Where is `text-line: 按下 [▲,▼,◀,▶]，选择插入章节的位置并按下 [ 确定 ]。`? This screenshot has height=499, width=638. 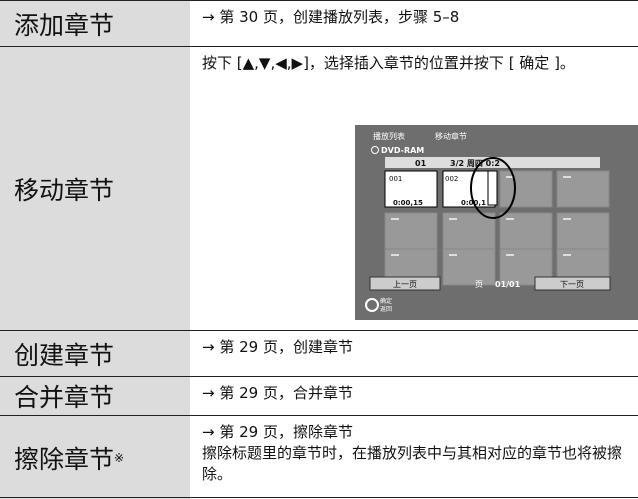 text-line: 按下 [▲,▼,◀,▶]，选择插入章节的位置并按下 [ 确定 ]。 is located at coordinates (388, 63).